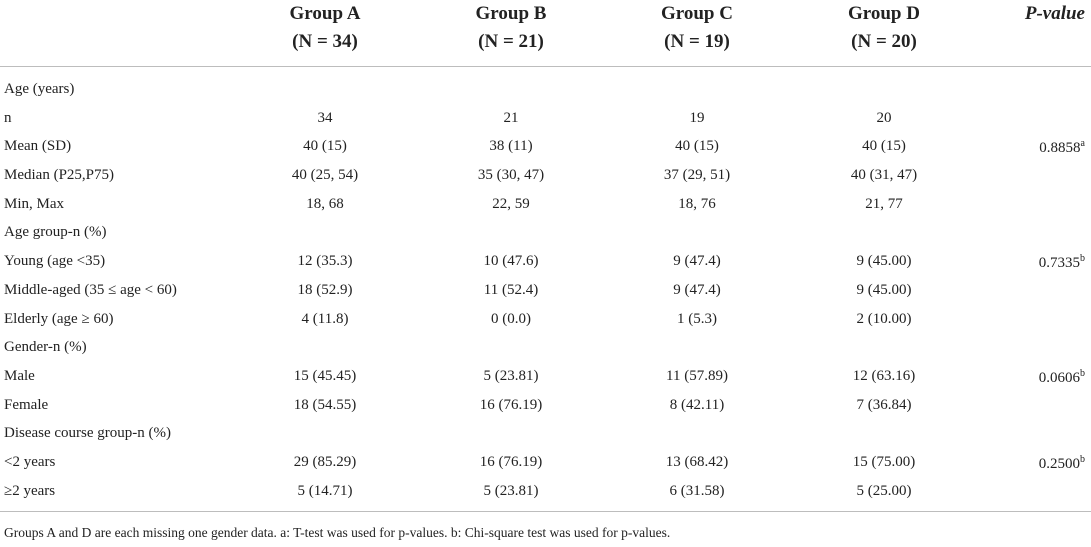 This screenshot has width=1091, height=547. Describe the element at coordinates (325, 117) in the screenshot. I see `cell-value: 34` at that location.